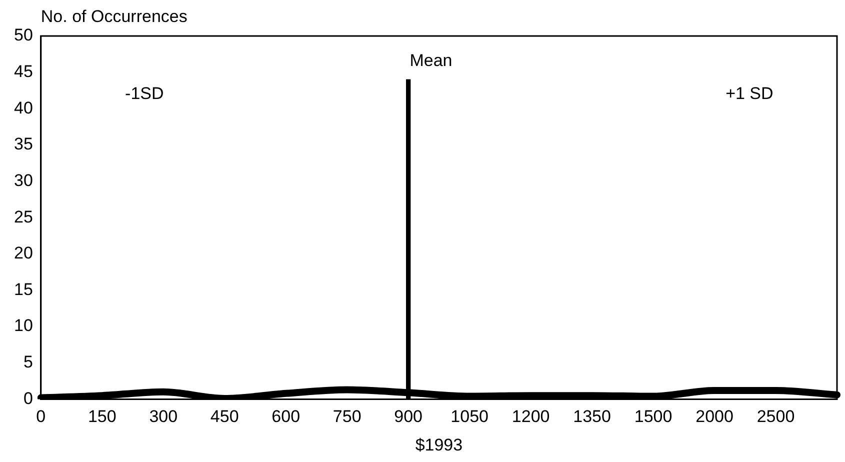 The width and height of the screenshot is (845, 462). What do you see at coordinates (750, 93) in the screenshot?
I see `annotation: +1 SD` at bounding box center [750, 93].